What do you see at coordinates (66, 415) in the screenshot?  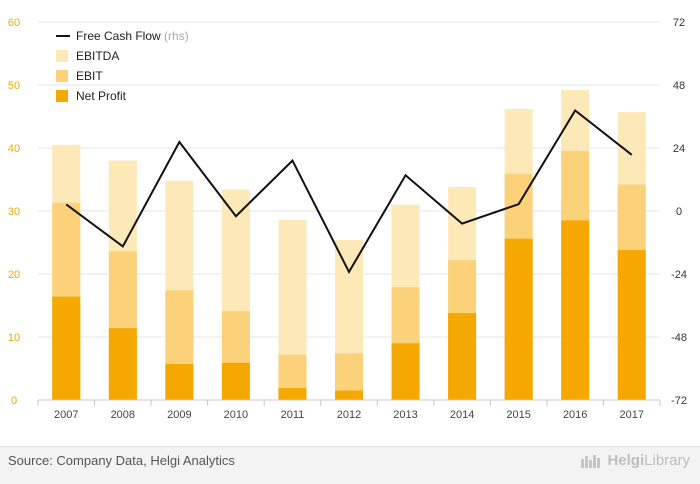 I see `x-tick-label: 2007` at bounding box center [66, 415].